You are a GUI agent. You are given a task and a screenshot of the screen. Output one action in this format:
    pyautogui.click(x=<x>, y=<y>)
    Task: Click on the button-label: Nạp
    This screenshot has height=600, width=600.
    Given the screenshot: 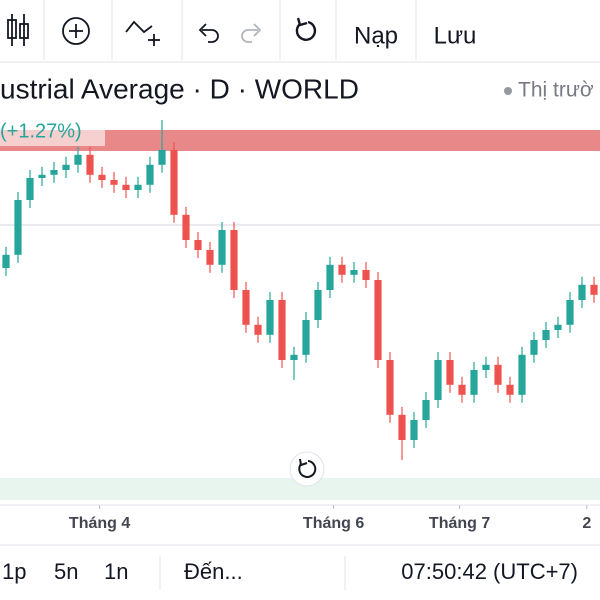 What is the action you would take?
    pyautogui.click(x=376, y=35)
    